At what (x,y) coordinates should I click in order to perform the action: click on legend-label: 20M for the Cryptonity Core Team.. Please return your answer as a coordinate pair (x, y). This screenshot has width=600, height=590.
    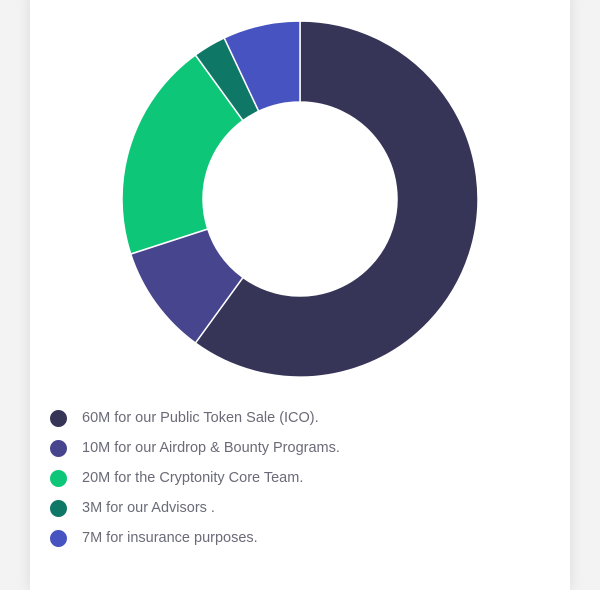
    Looking at the image, I should click on (193, 478).